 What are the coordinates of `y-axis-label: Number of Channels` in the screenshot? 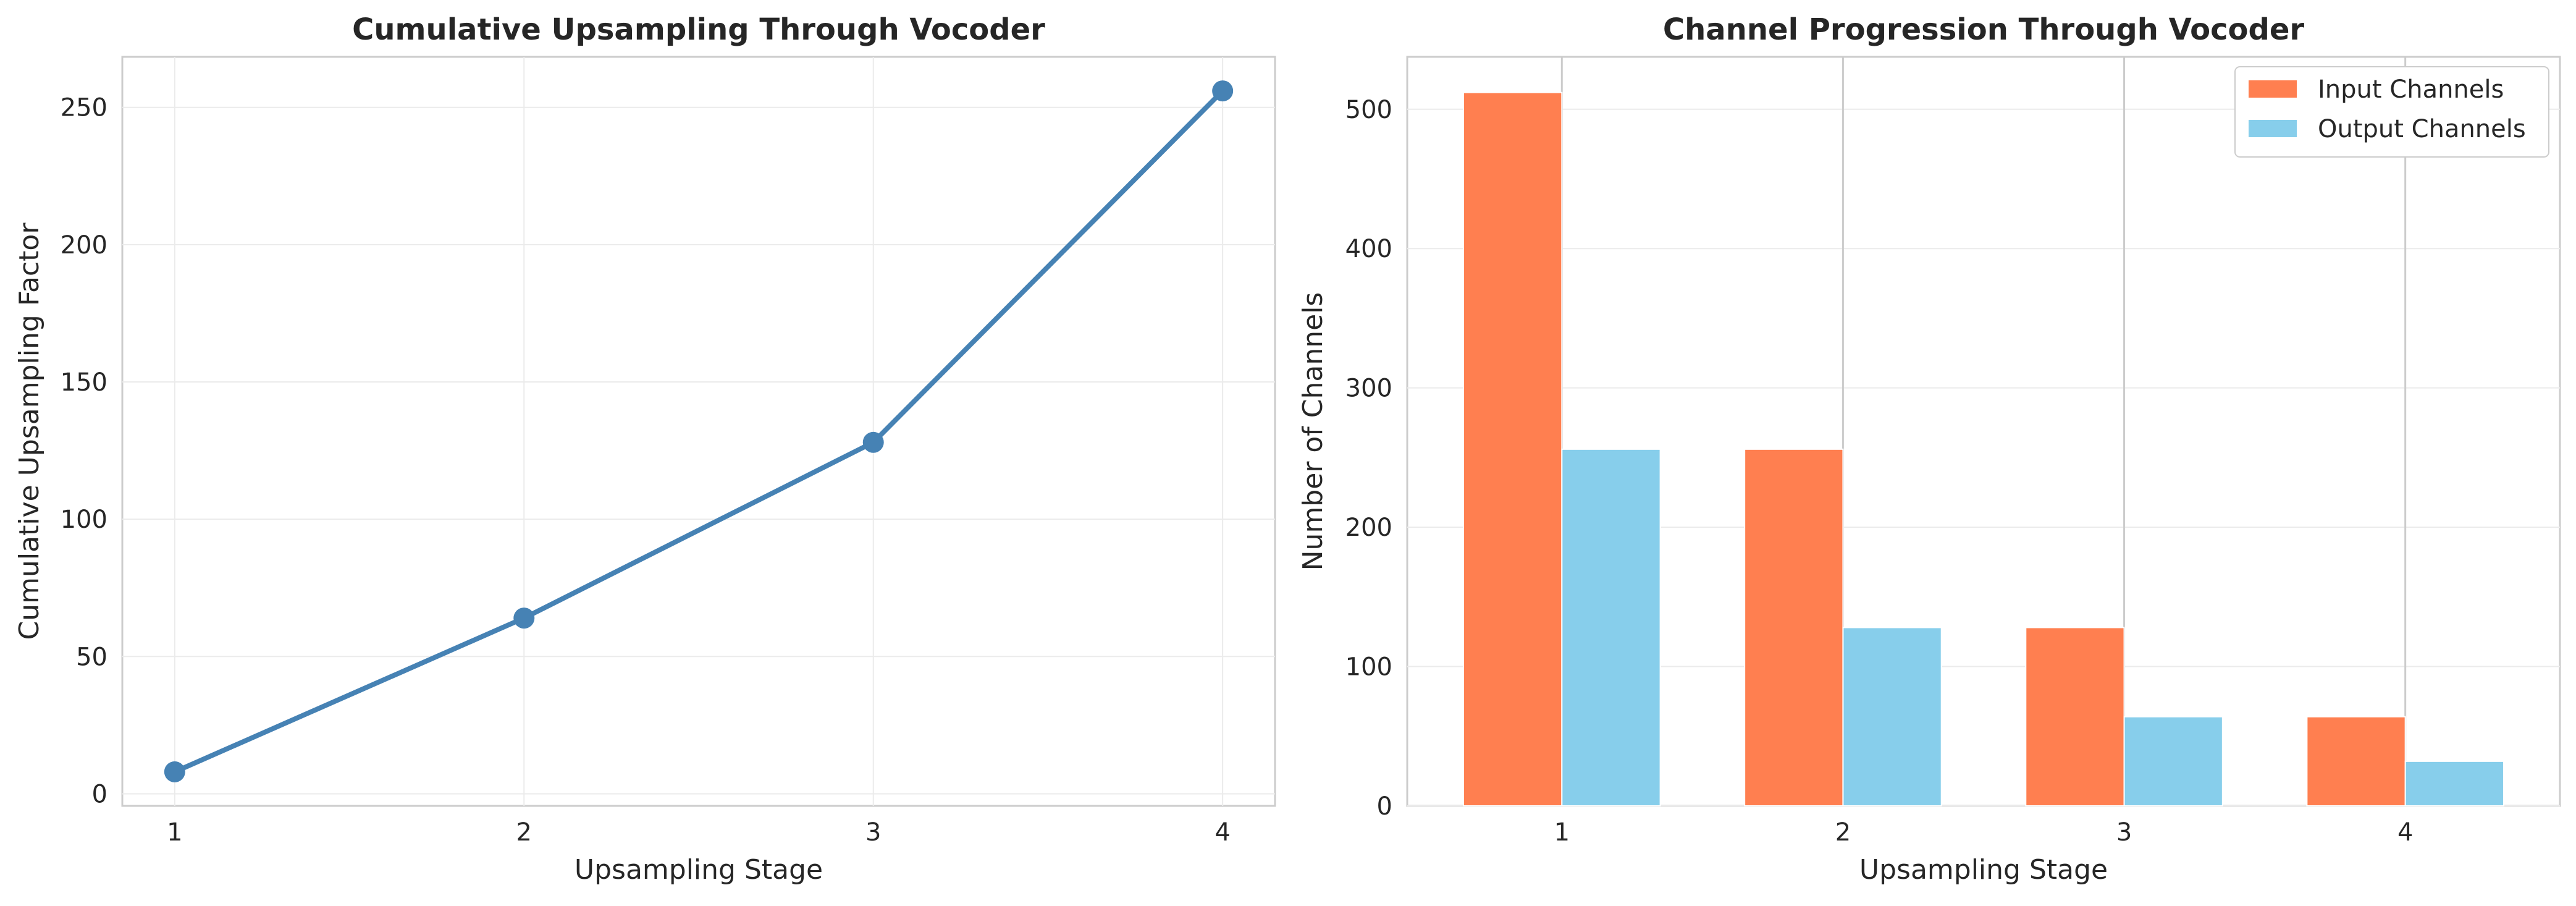 It's located at (1313, 431).